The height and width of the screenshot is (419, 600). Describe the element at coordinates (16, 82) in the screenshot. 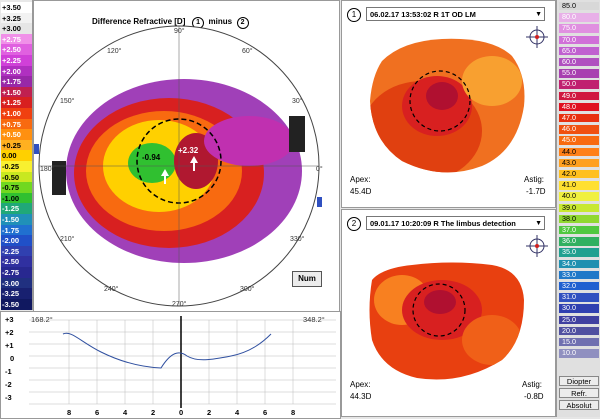

I see `scale-entry: +1.75` at that location.